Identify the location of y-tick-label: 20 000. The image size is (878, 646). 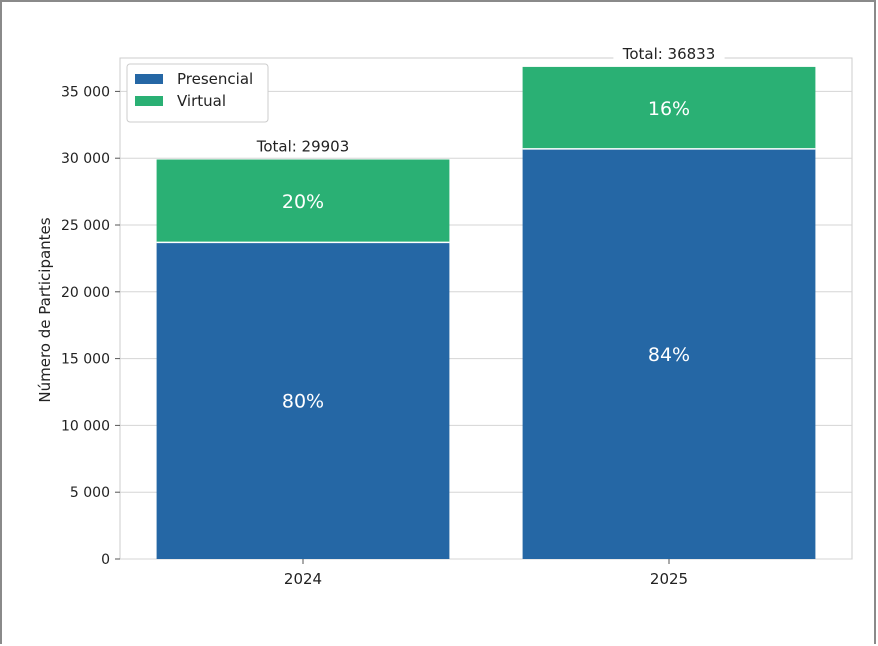
(85, 293).